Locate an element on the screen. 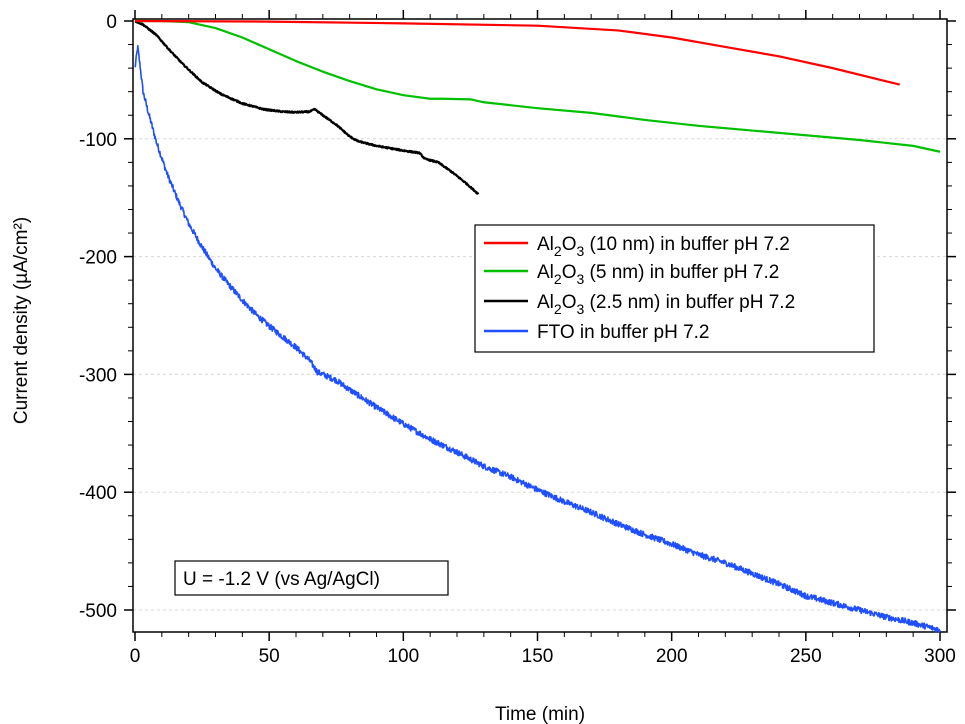 Image resolution: width=965 pixels, height=724 pixels. x-tick-label: 0 is located at coordinates (135, 656).